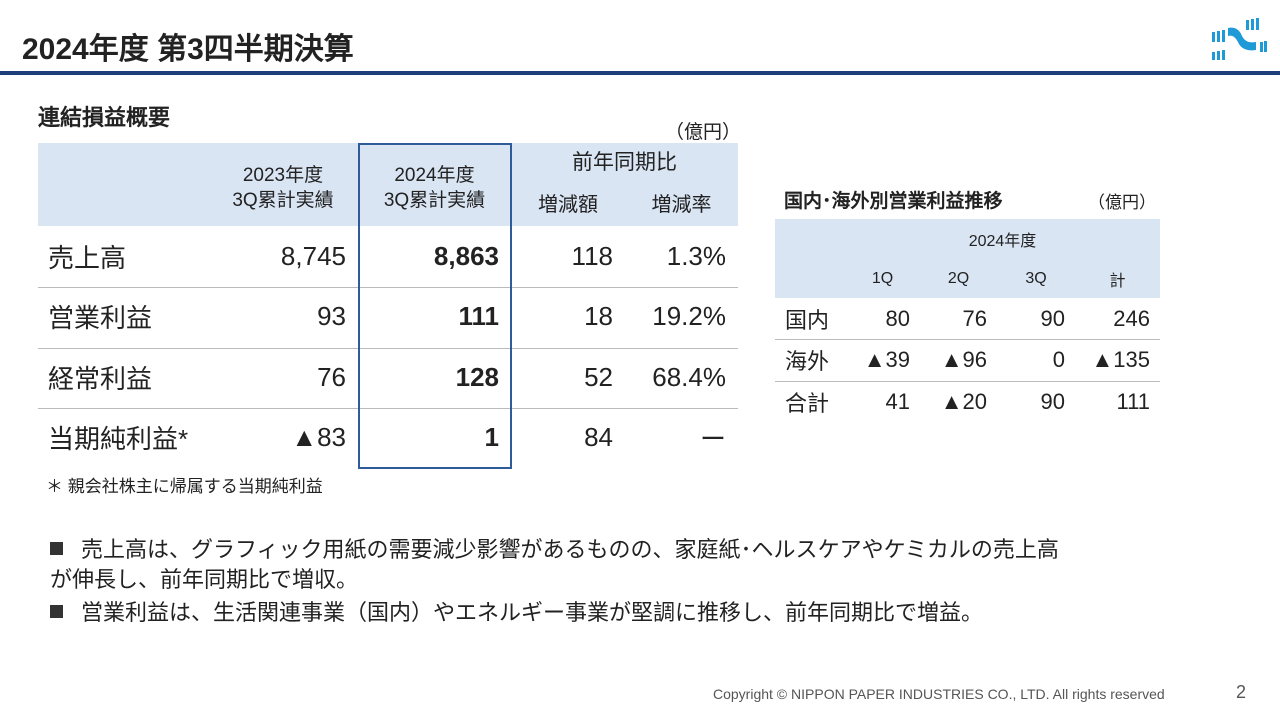 The image size is (1280, 720). What do you see at coordinates (1120, 359) in the screenshot?
I see `seg-cell: ▲135` at bounding box center [1120, 359].